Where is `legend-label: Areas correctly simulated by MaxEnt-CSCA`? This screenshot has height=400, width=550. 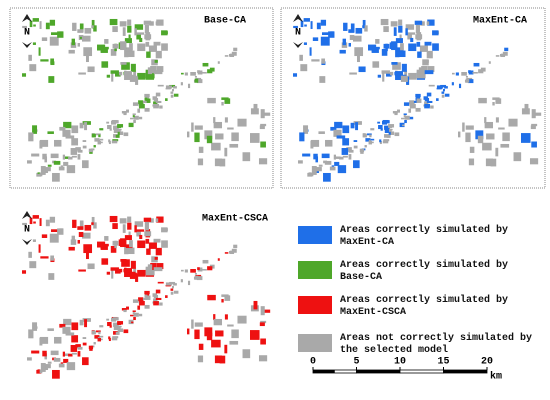
legend-label: Areas correctly simulated by MaxEnt-CSCA is located at coordinates (424, 306).